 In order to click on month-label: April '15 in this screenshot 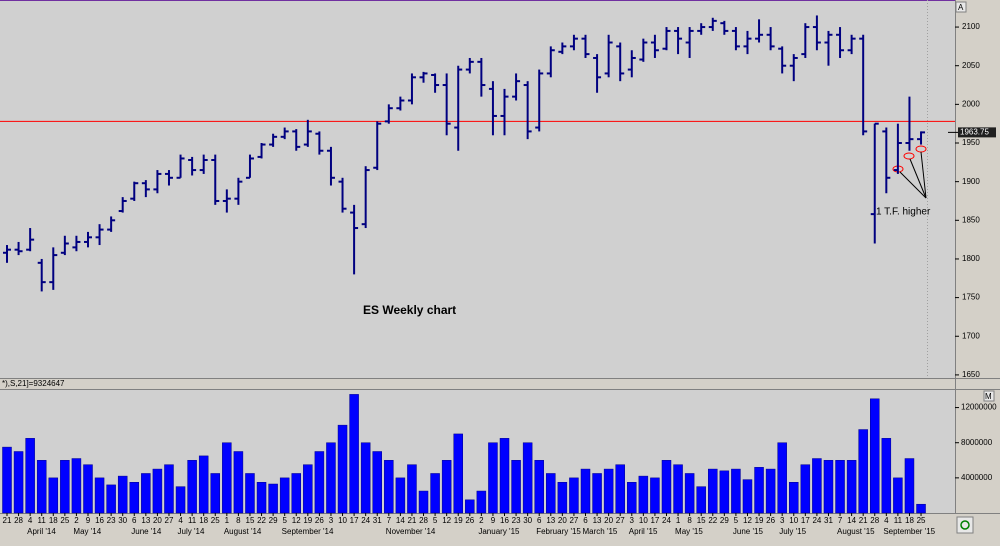, I will do `click(643, 531)`.